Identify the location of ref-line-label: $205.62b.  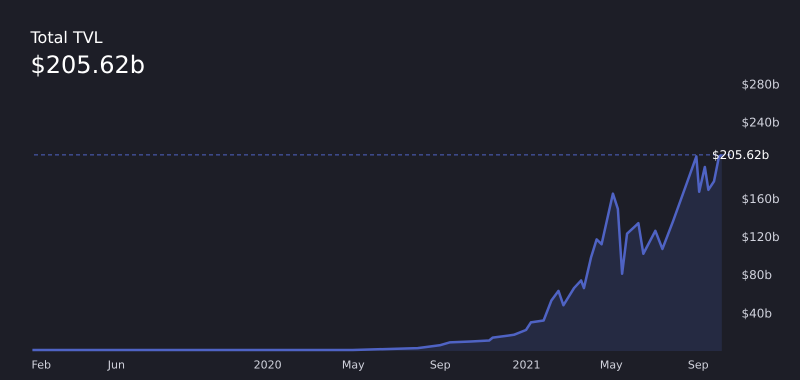
(741, 155).